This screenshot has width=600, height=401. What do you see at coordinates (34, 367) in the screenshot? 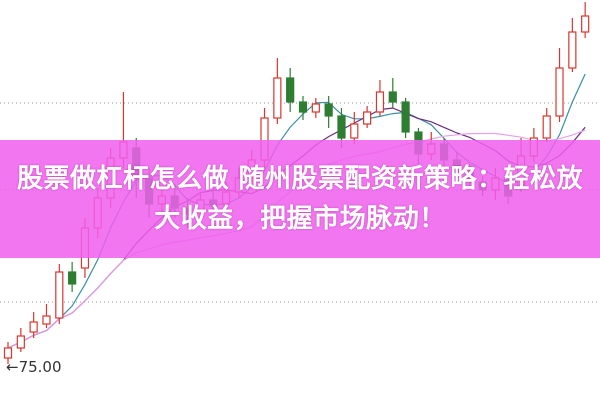
I see `price-label: ←75.00` at bounding box center [34, 367].